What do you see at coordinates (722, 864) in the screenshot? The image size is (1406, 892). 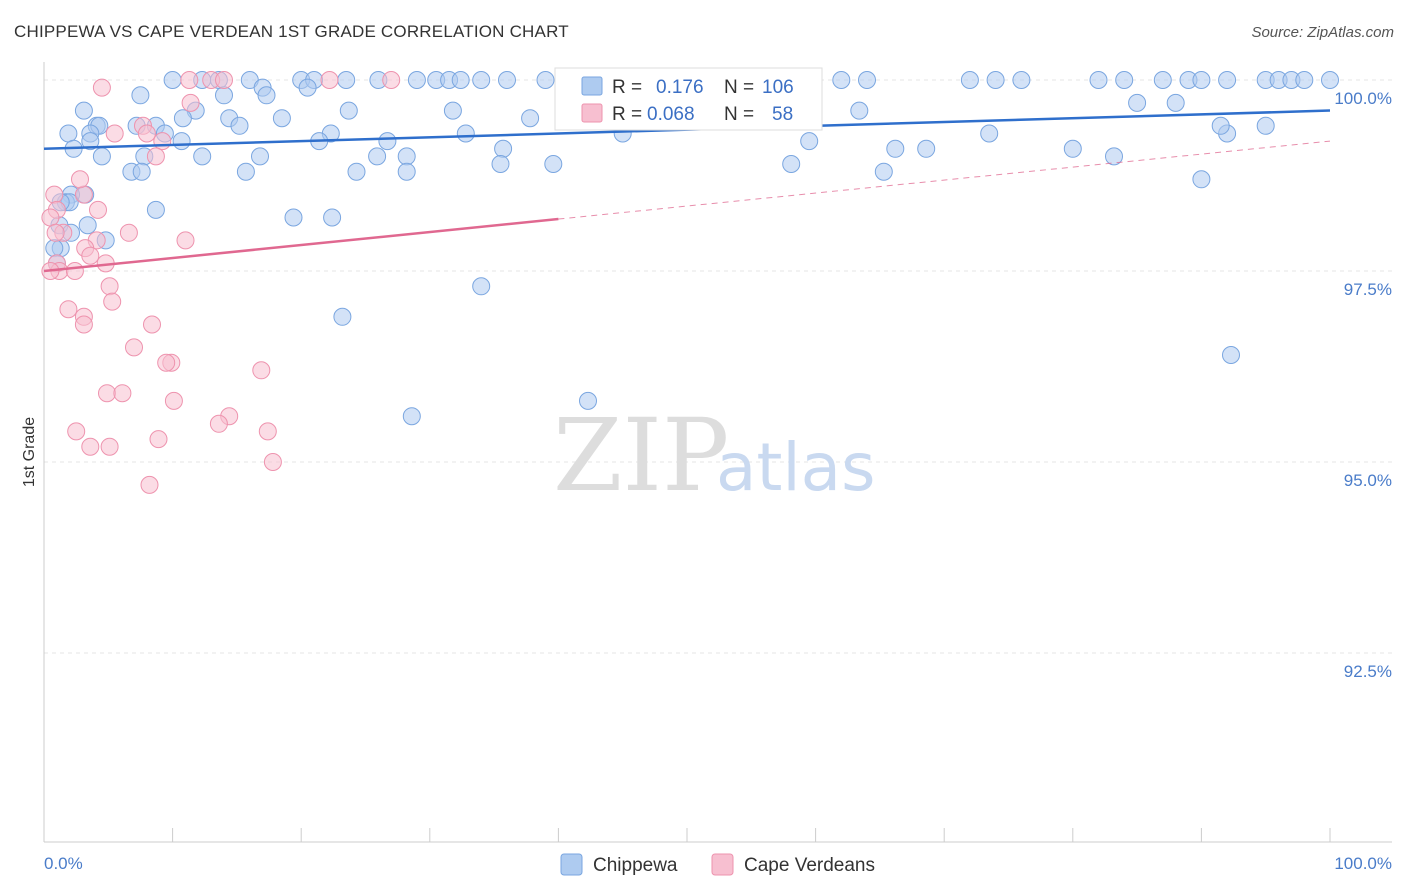 I see `legend-swatch-cape-verdeans` at bounding box center [722, 864].